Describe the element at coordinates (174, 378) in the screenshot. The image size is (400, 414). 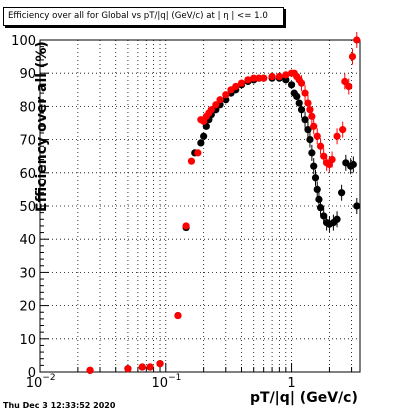
I see `x-tick-exponent: −1` at that location.